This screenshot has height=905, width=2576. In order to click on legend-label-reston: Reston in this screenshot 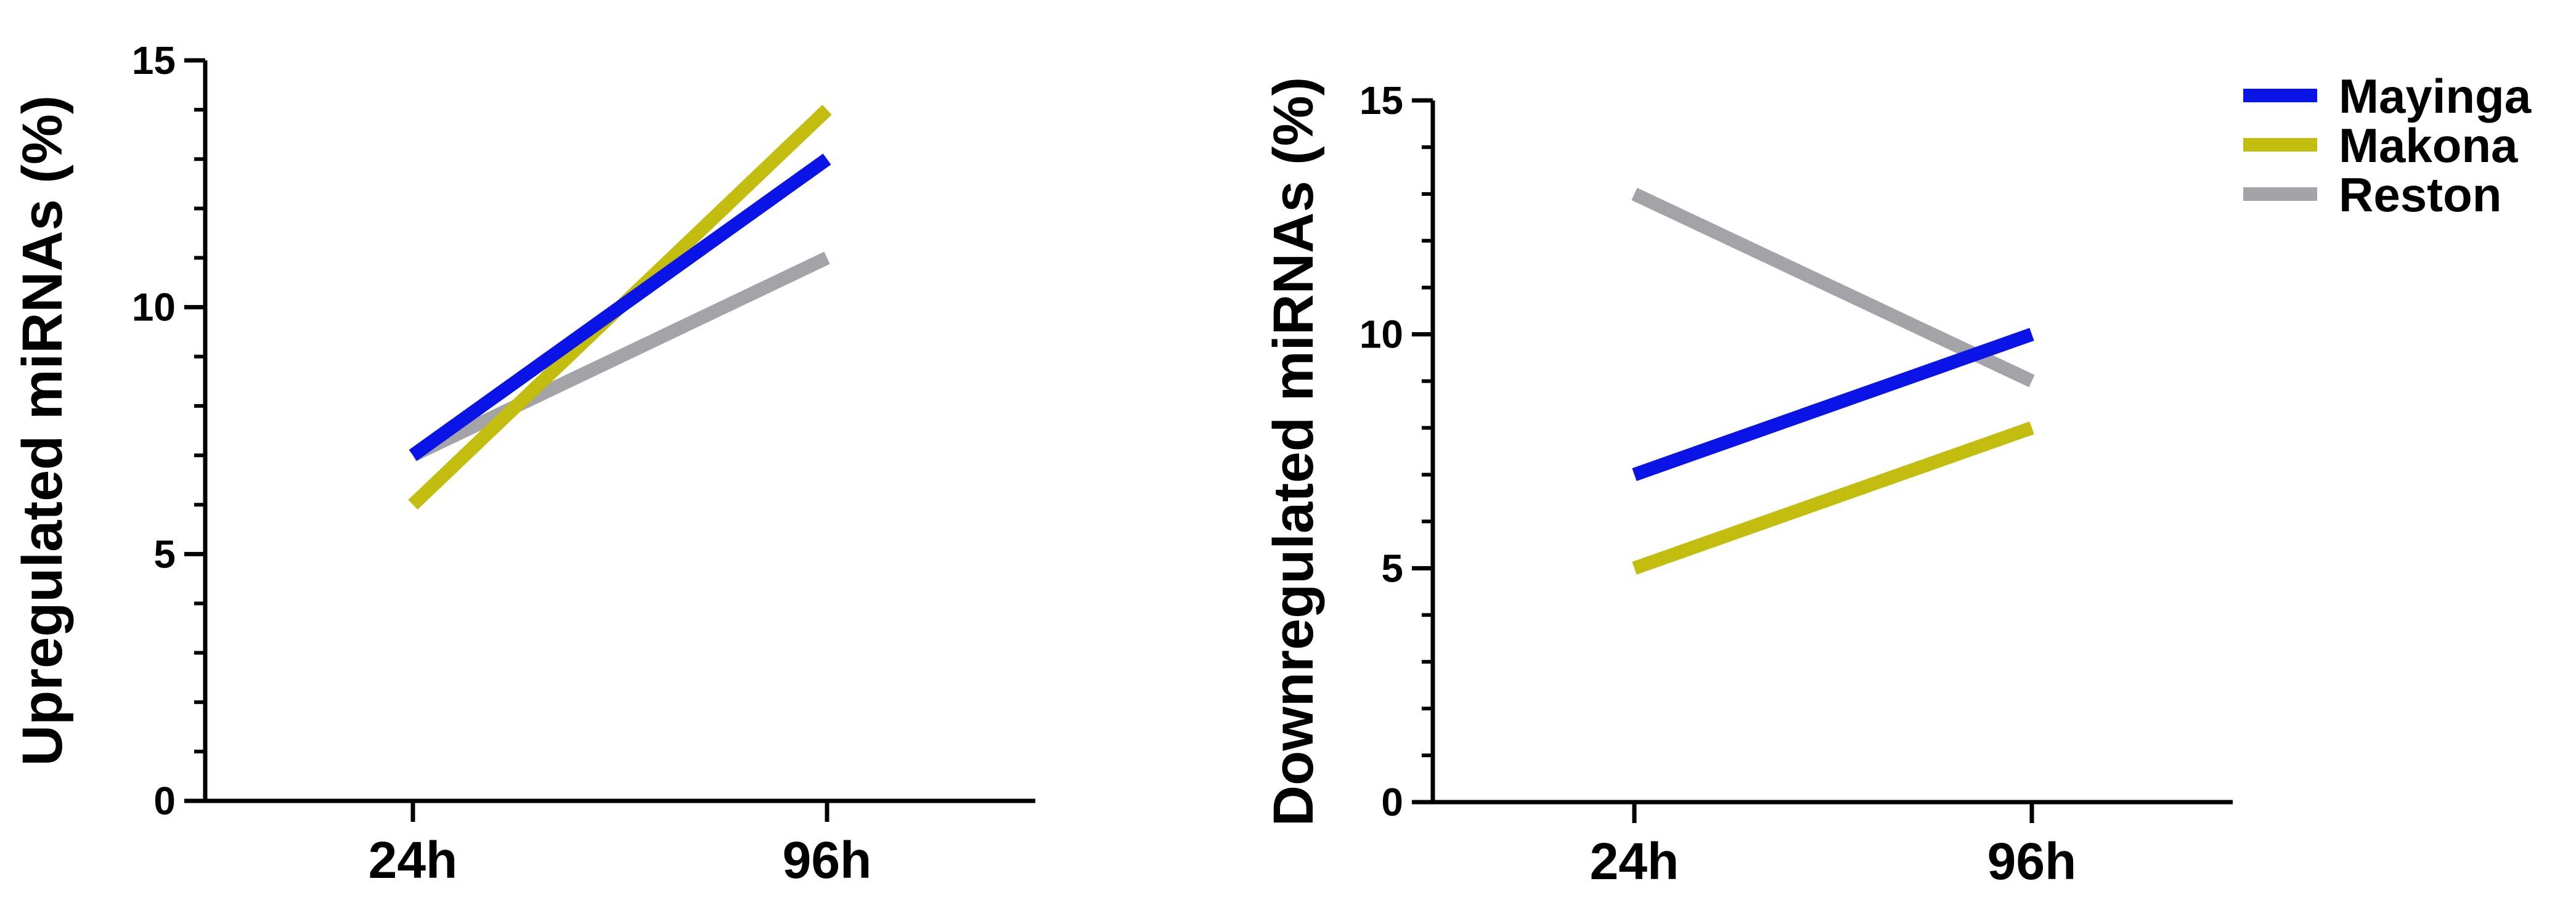, I will do `click(2420, 195)`.